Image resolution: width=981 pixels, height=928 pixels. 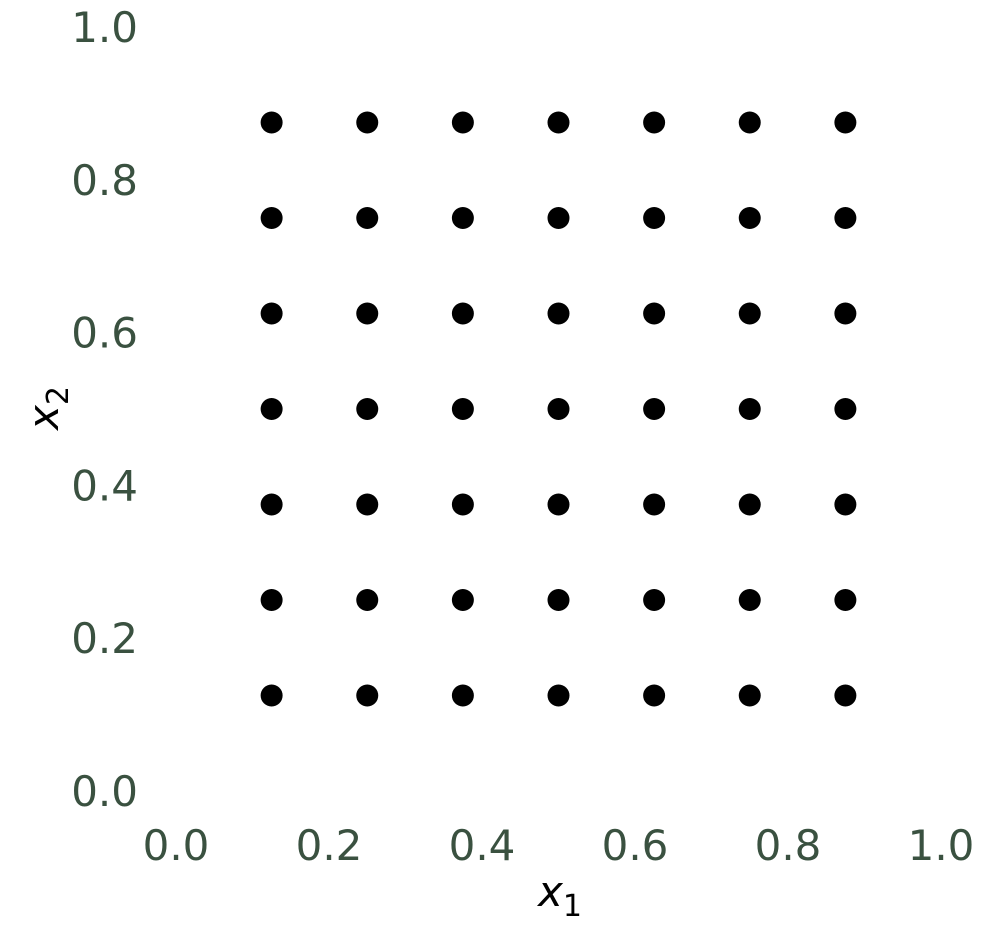 I want to click on y-tick-label: 1.0, so click(x=104, y=27).